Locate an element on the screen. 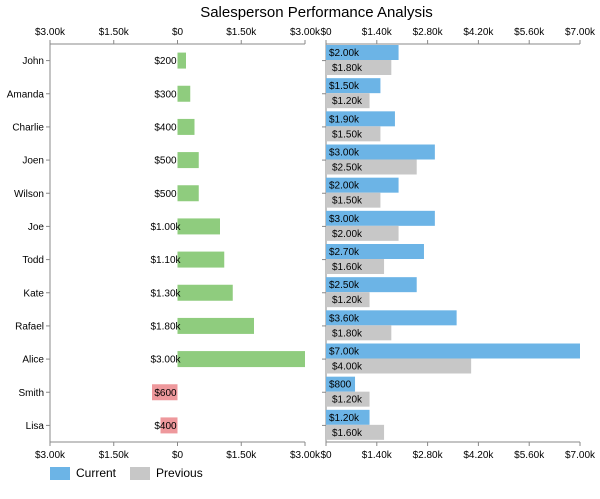 The width and height of the screenshot is (600, 499). right-top-tick-label: $5.60k is located at coordinates (529, 32).